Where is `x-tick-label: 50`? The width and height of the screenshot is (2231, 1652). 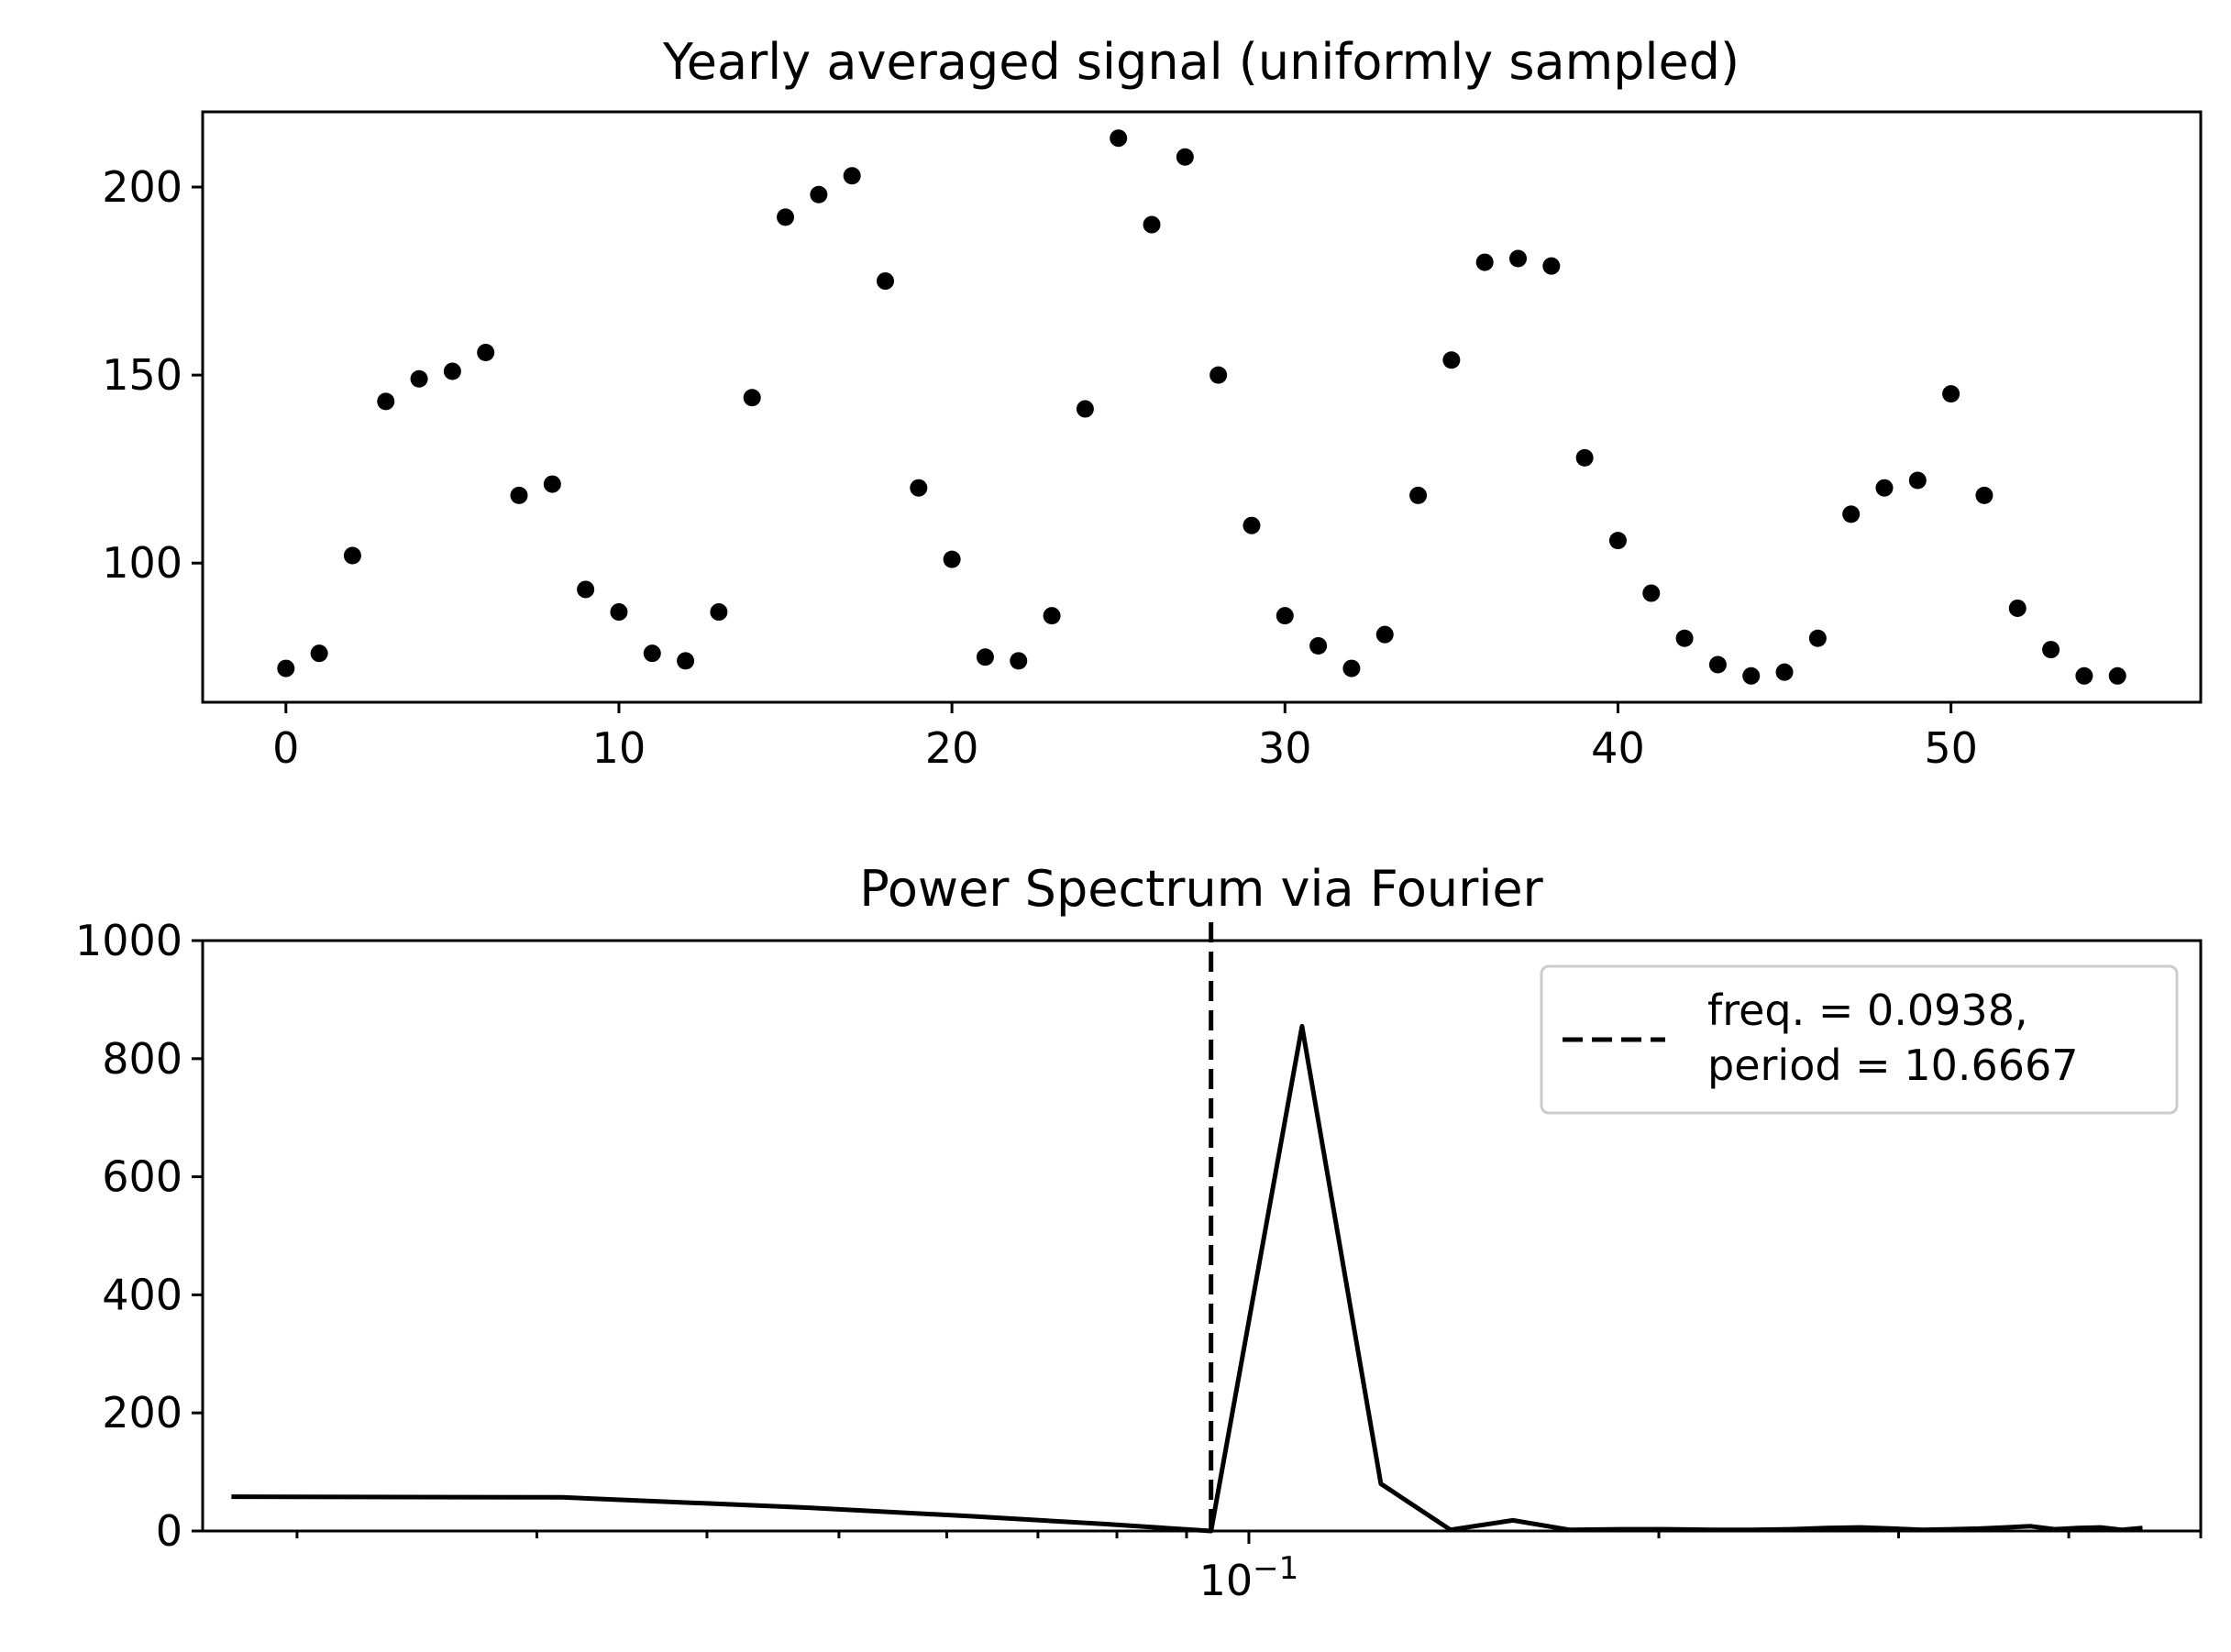 x-tick-label: 50 is located at coordinates (1951, 748).